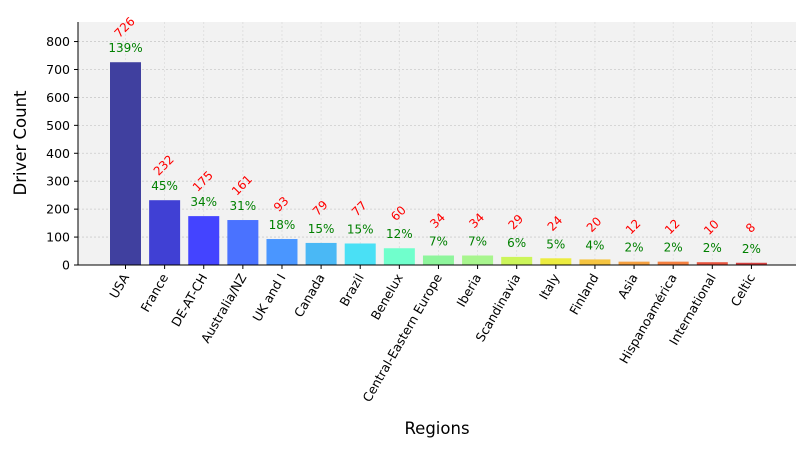 This screenshot has height=450, width=810. I want to click on x-tick-label: DE-AT-CH, so click(189, 300).